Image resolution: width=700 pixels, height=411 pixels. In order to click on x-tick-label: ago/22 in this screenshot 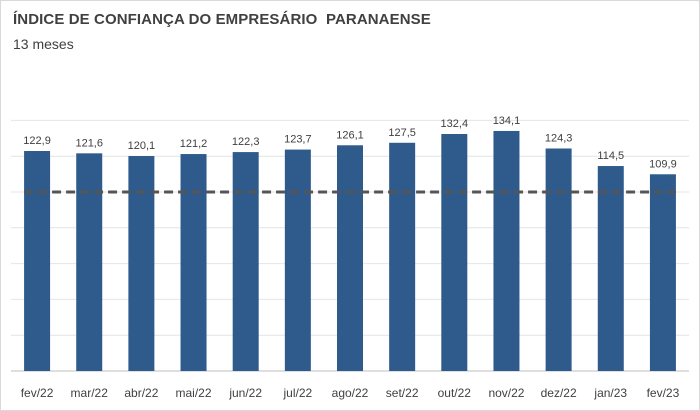, I will do `click(350, 393)`.